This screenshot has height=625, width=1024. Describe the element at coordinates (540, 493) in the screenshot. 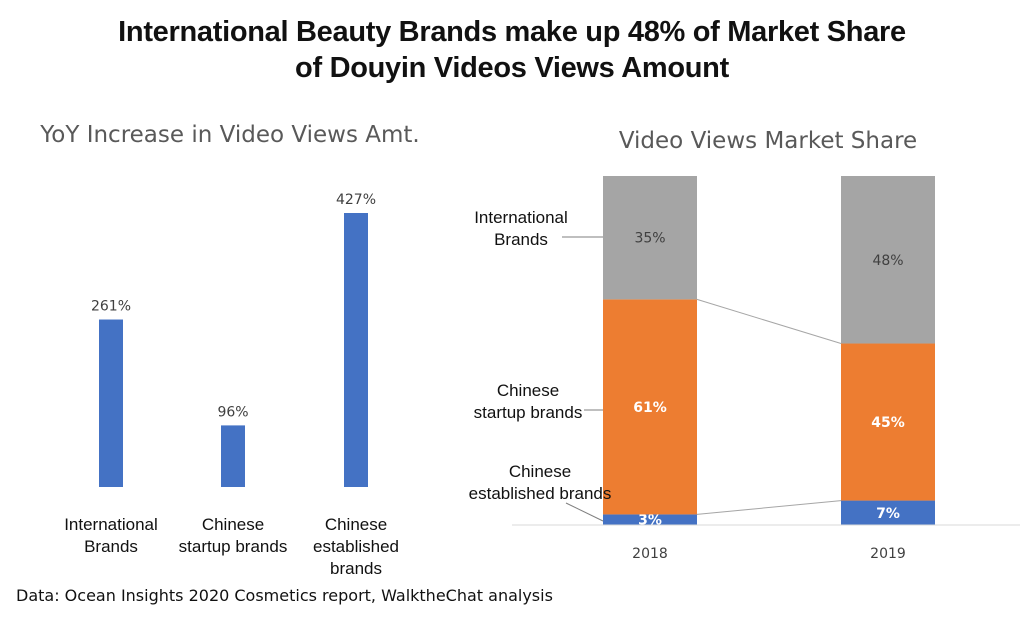

I see `series-label-1-line-2: established brands` at that location.